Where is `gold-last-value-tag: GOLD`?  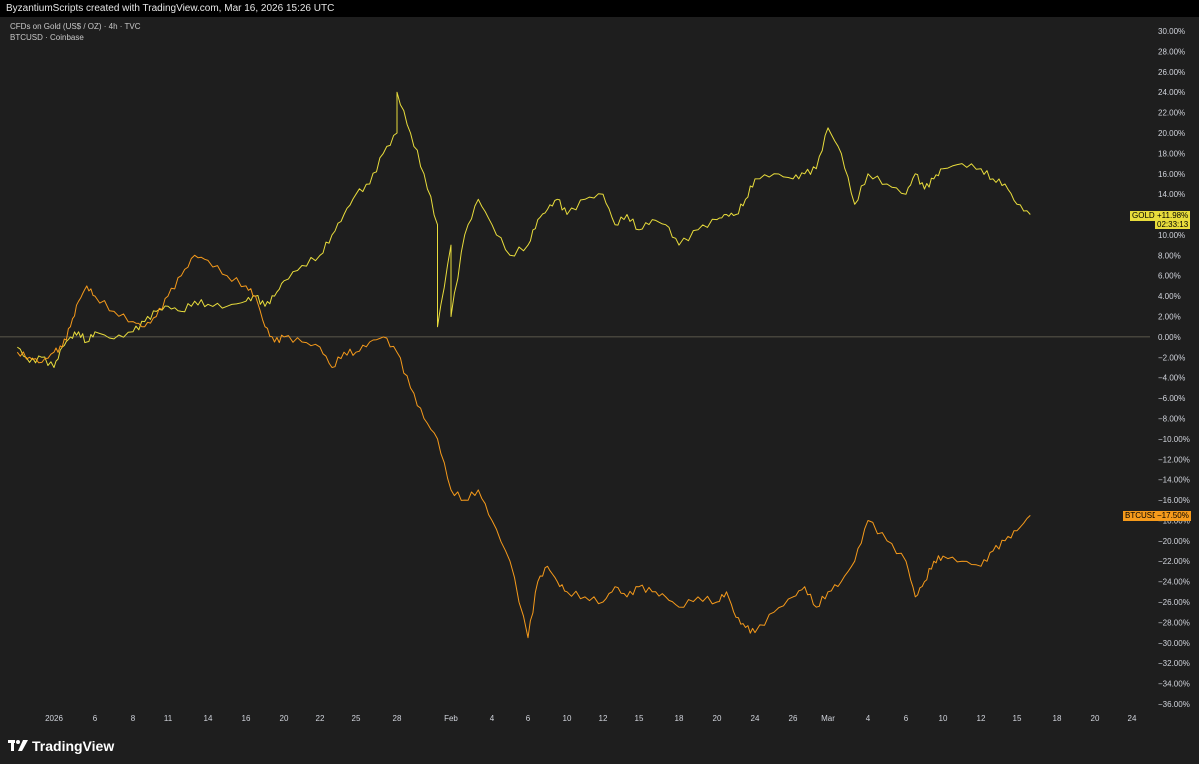
gold-last-value-tag: GOLD is located at coordinates (1143, 216).